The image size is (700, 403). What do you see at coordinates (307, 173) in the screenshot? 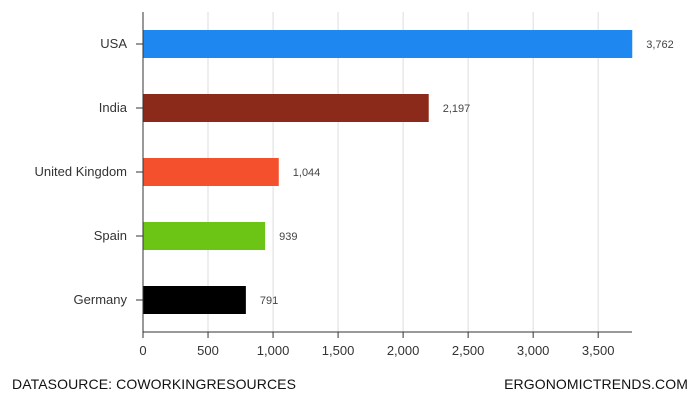
I see `data-label: 1,044` at bounding box center [307, 173].